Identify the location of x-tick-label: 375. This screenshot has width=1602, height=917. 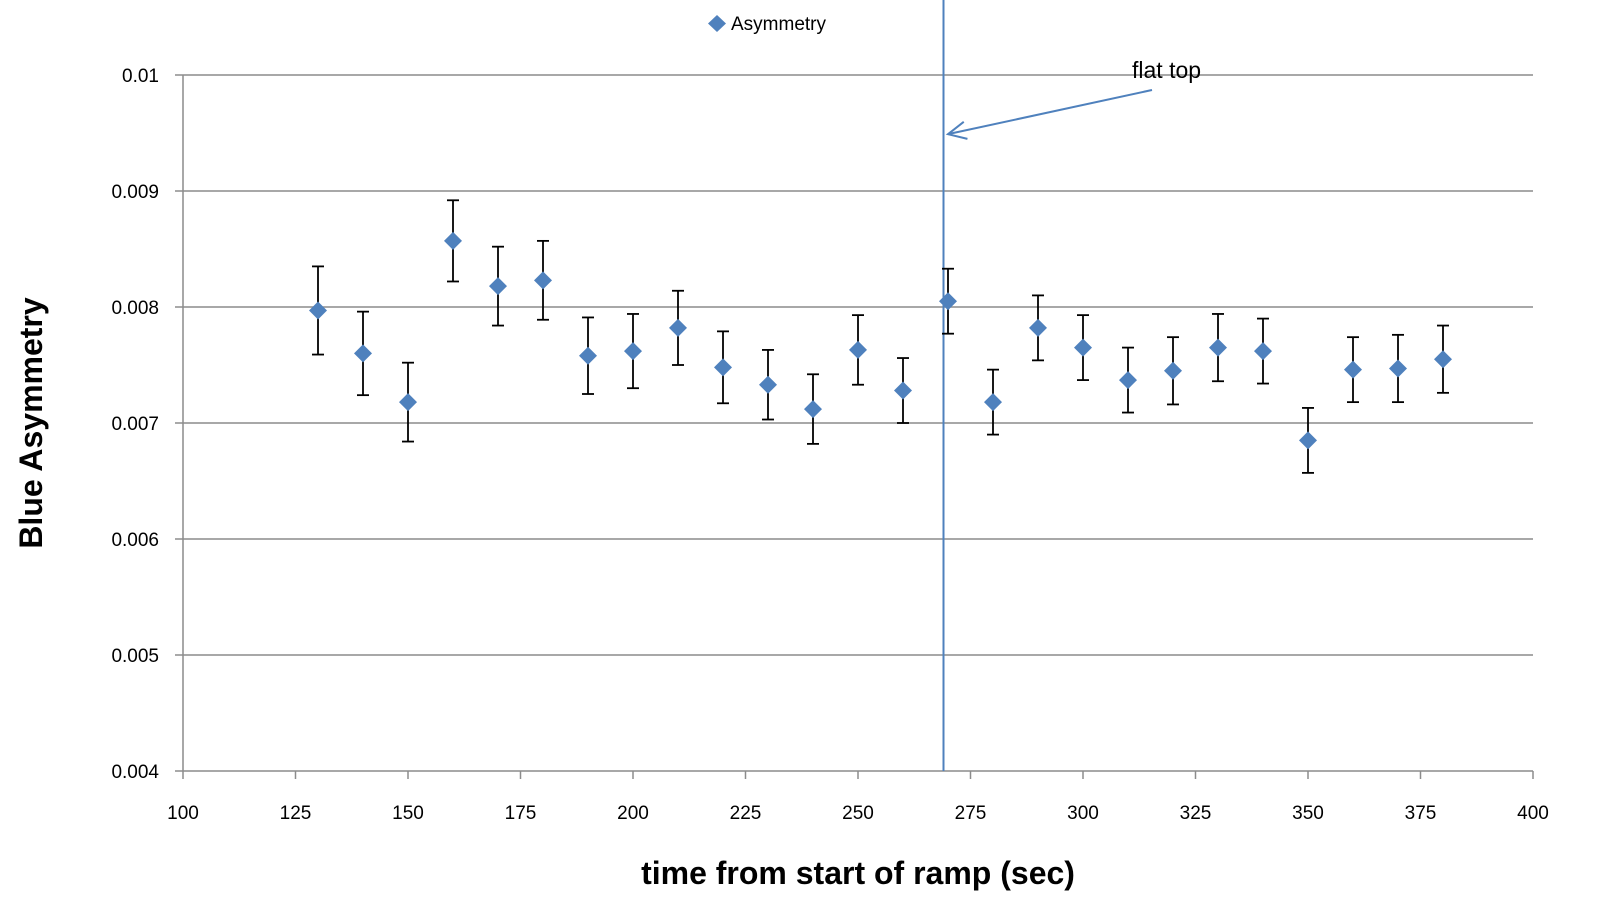
(1421, 813).